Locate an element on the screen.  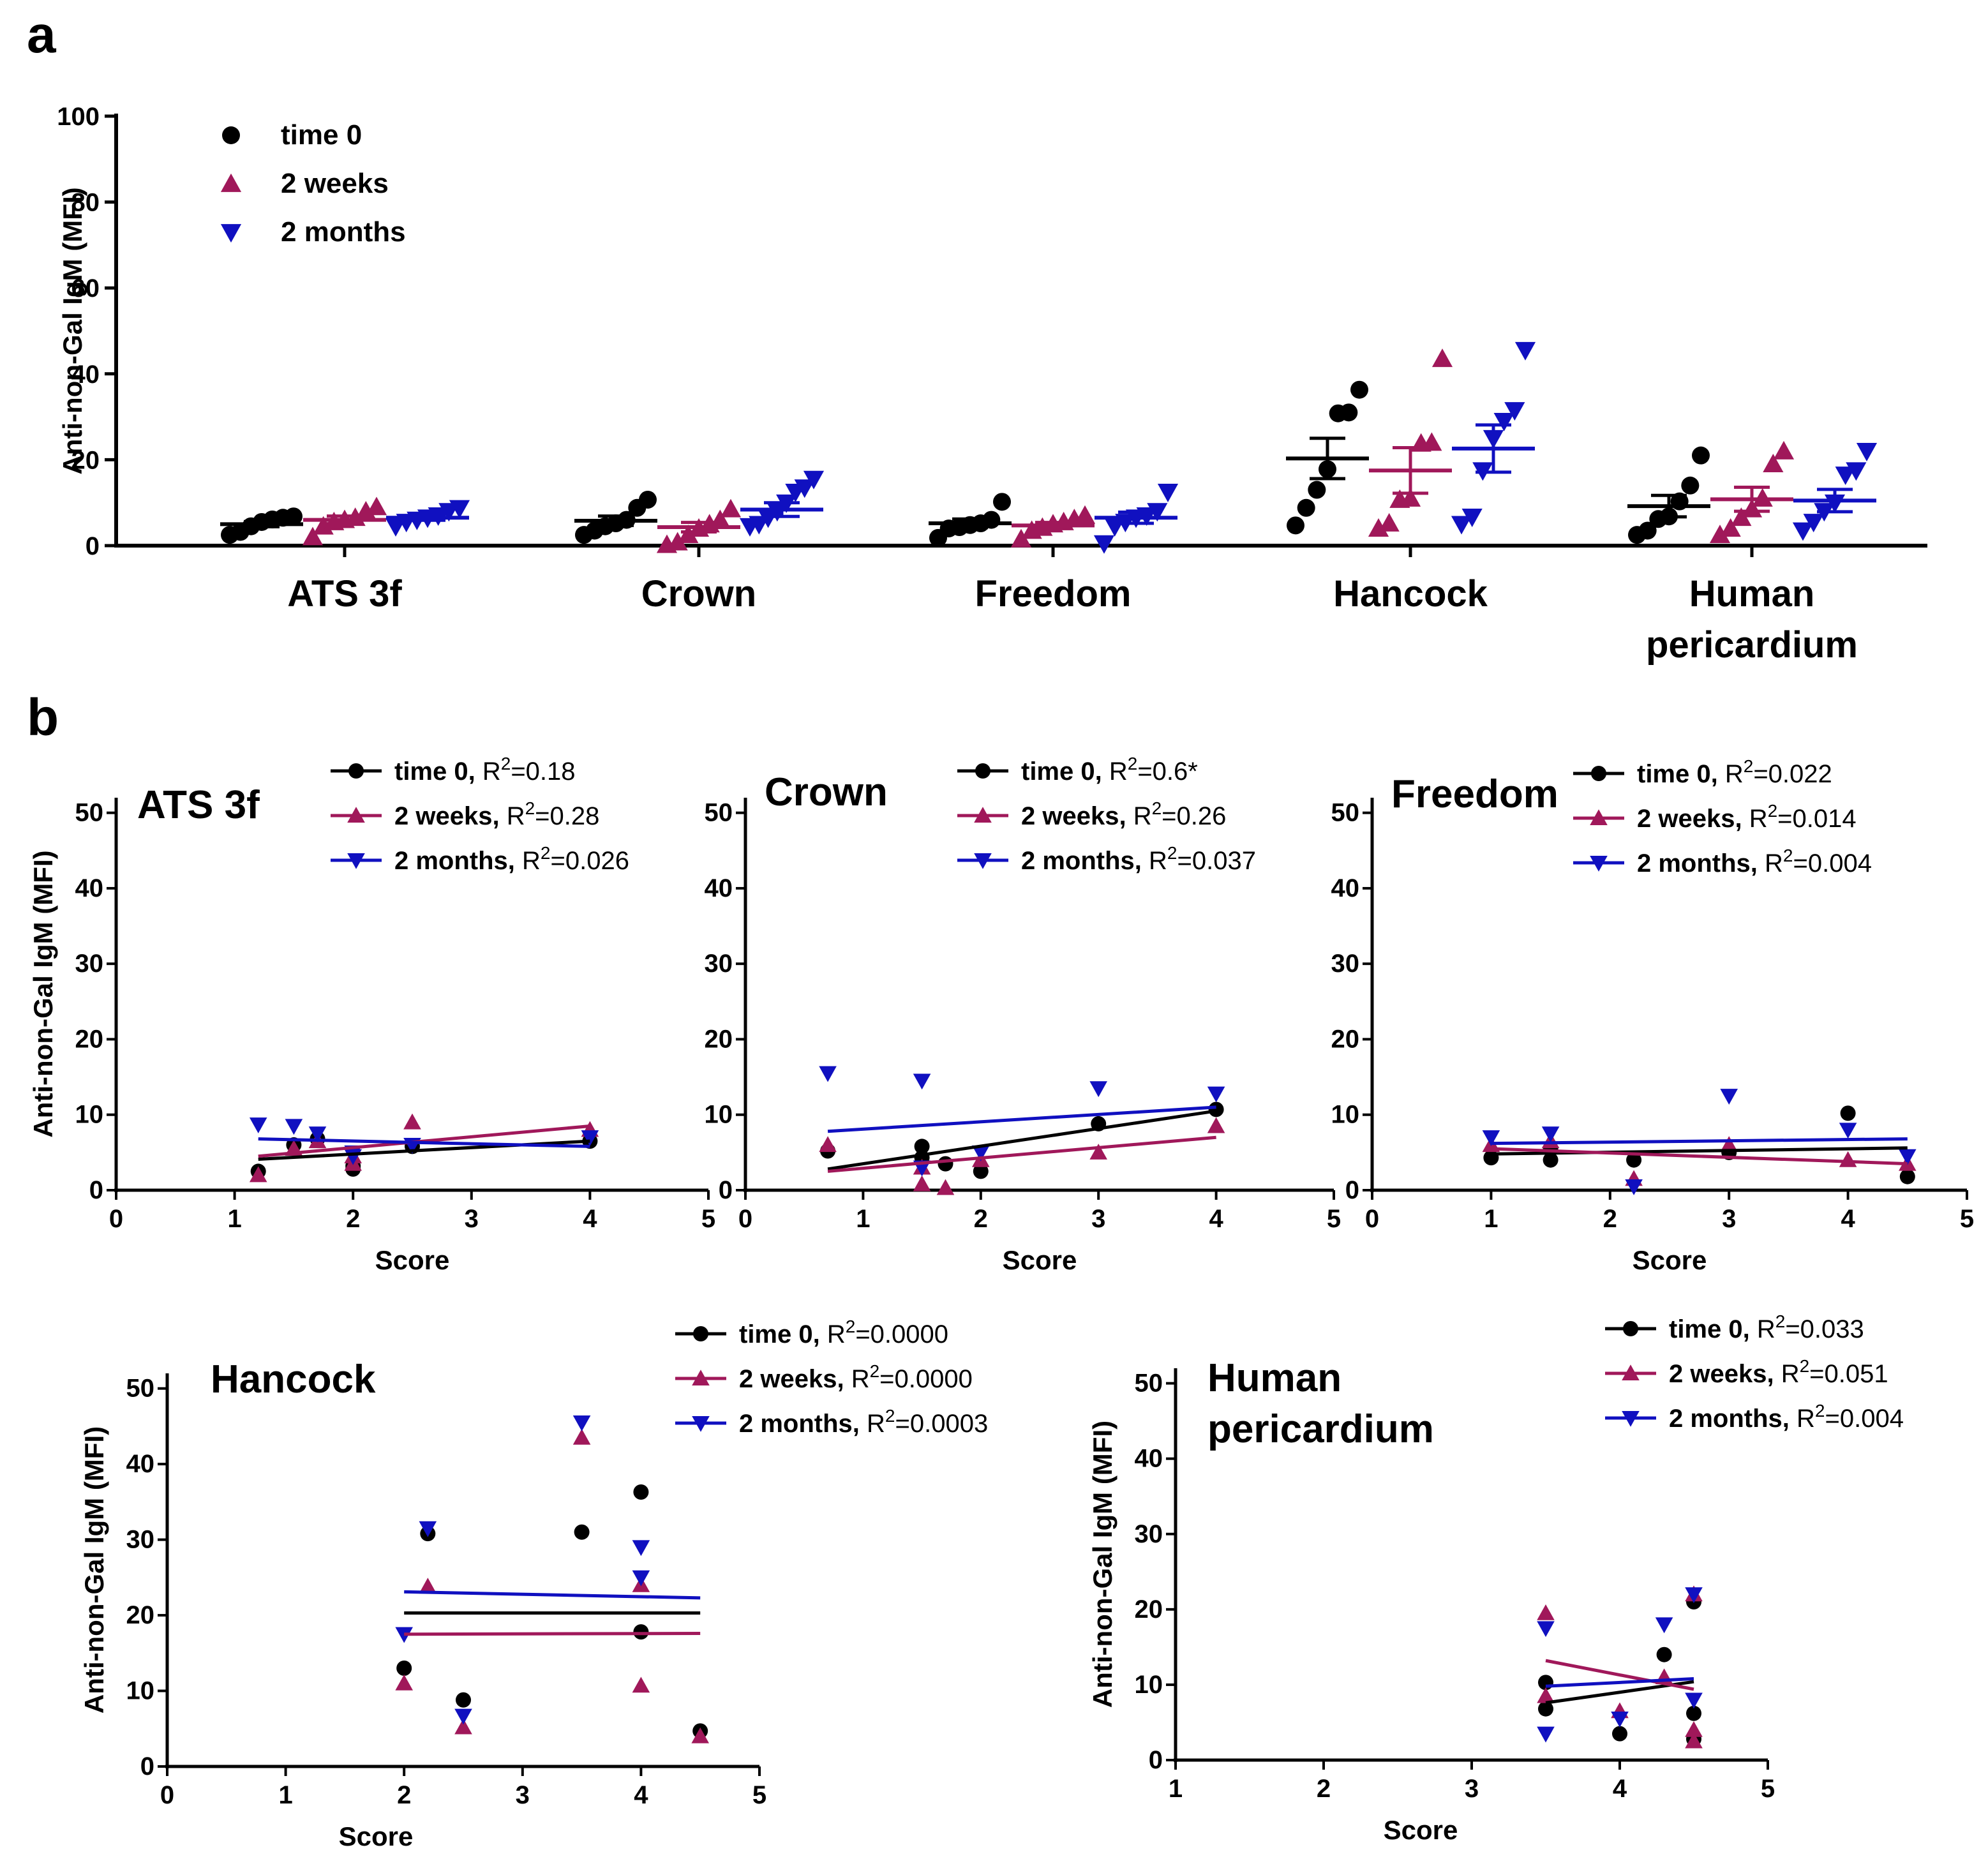
panel-a-letter: a is located at coordinates (42, 35).